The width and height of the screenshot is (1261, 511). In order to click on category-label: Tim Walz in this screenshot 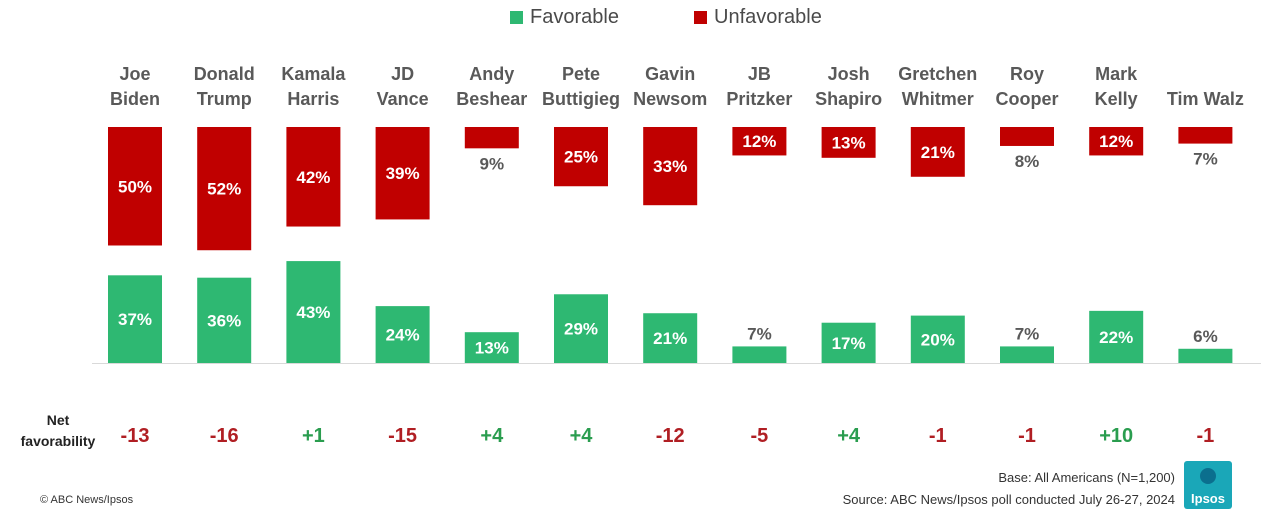, I will do `click(1205, 99)`.